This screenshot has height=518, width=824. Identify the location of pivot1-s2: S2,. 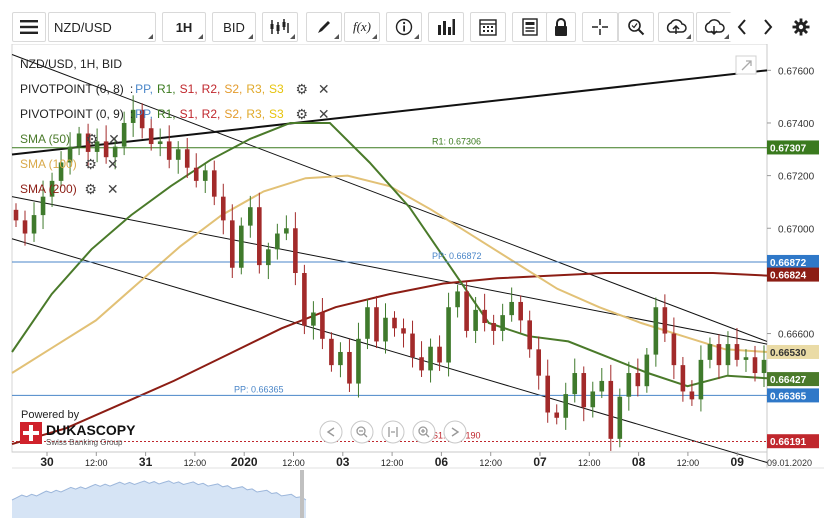
(233, 89).